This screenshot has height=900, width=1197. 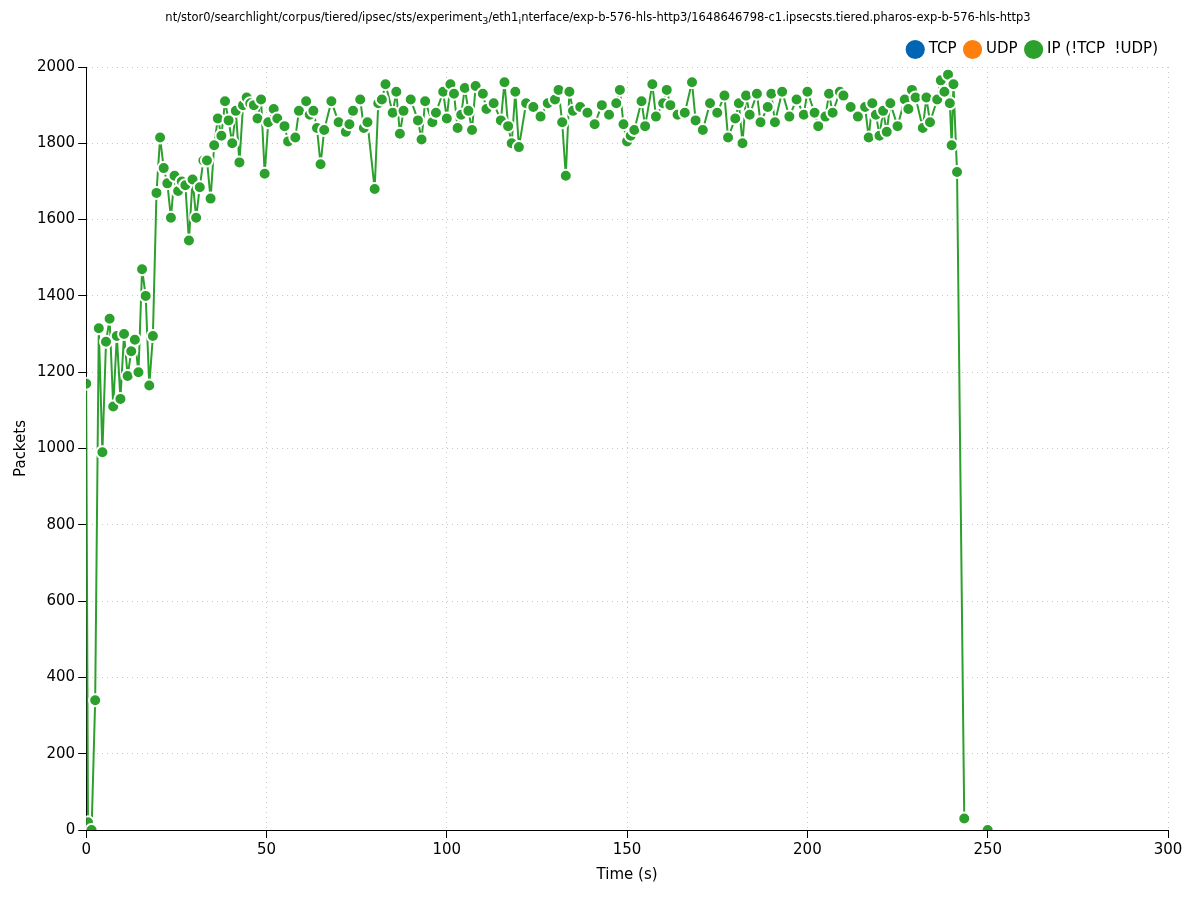 What do you see at coordinates (266, 849) in the screenshot?
I see `x-tick-label: 50` at bounding box center [266, 849].